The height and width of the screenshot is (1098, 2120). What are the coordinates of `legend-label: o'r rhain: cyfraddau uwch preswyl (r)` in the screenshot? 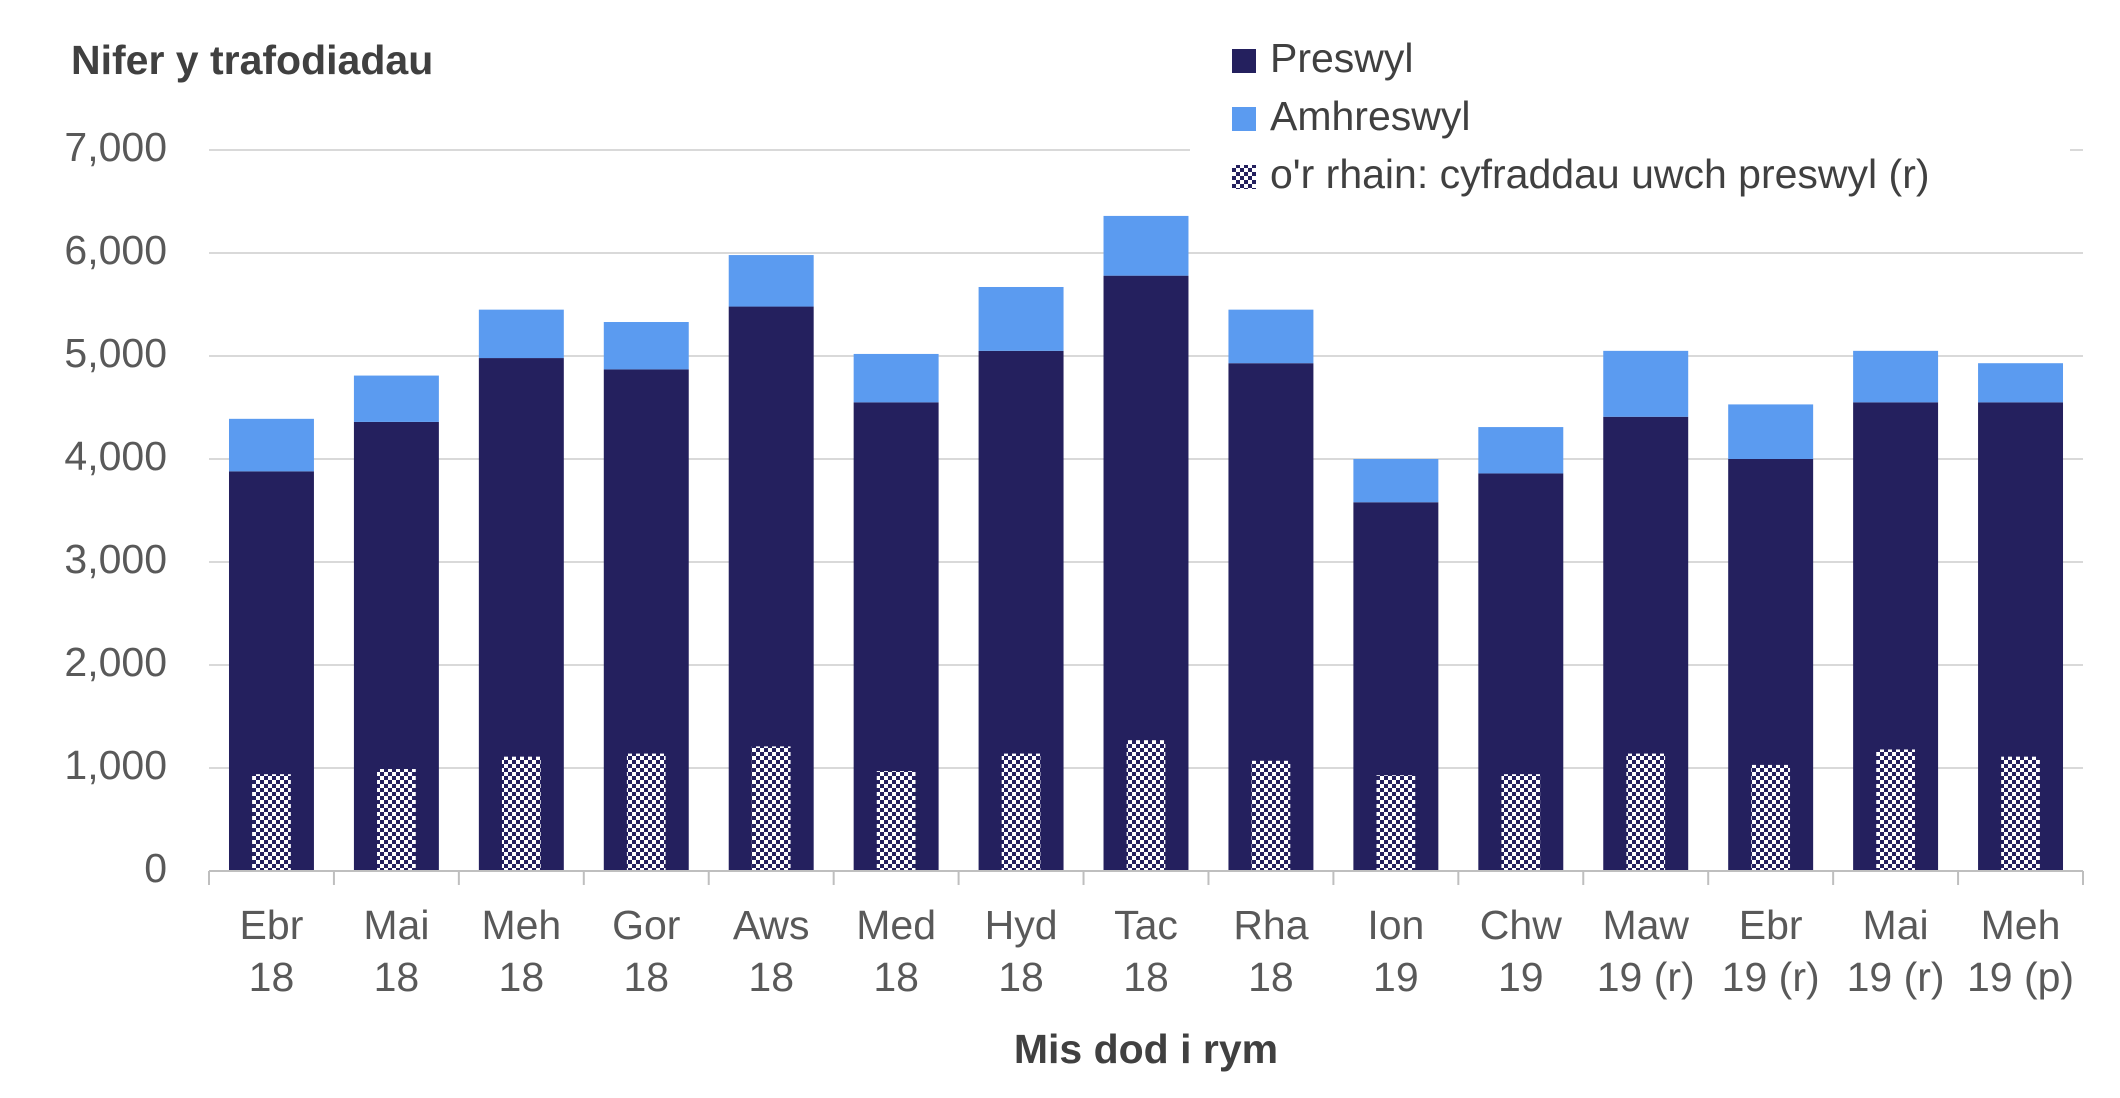 It's located at (1600, 174).